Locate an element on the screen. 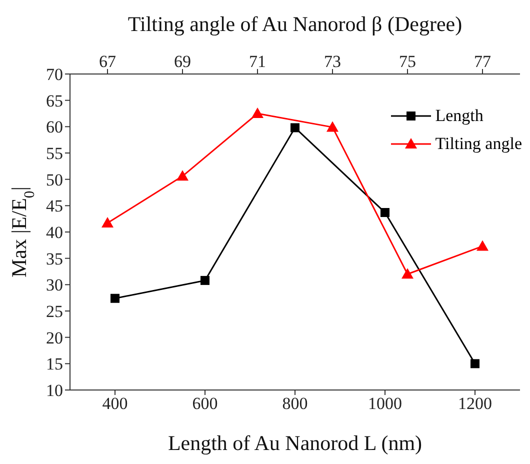  y-tick-label: 25 is located at coordinates (54, 312).